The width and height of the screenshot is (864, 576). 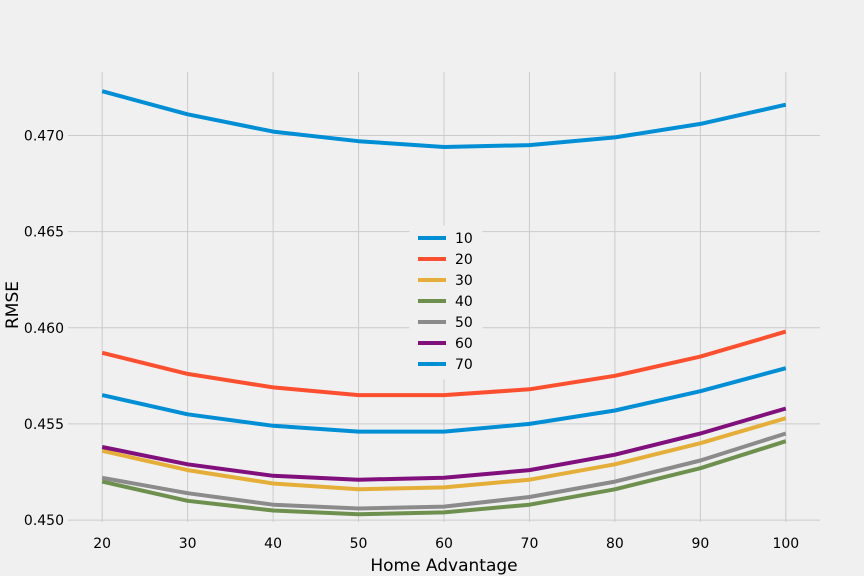 I want to click on y-tick-label: 0.455, so click(x=44, y=425).